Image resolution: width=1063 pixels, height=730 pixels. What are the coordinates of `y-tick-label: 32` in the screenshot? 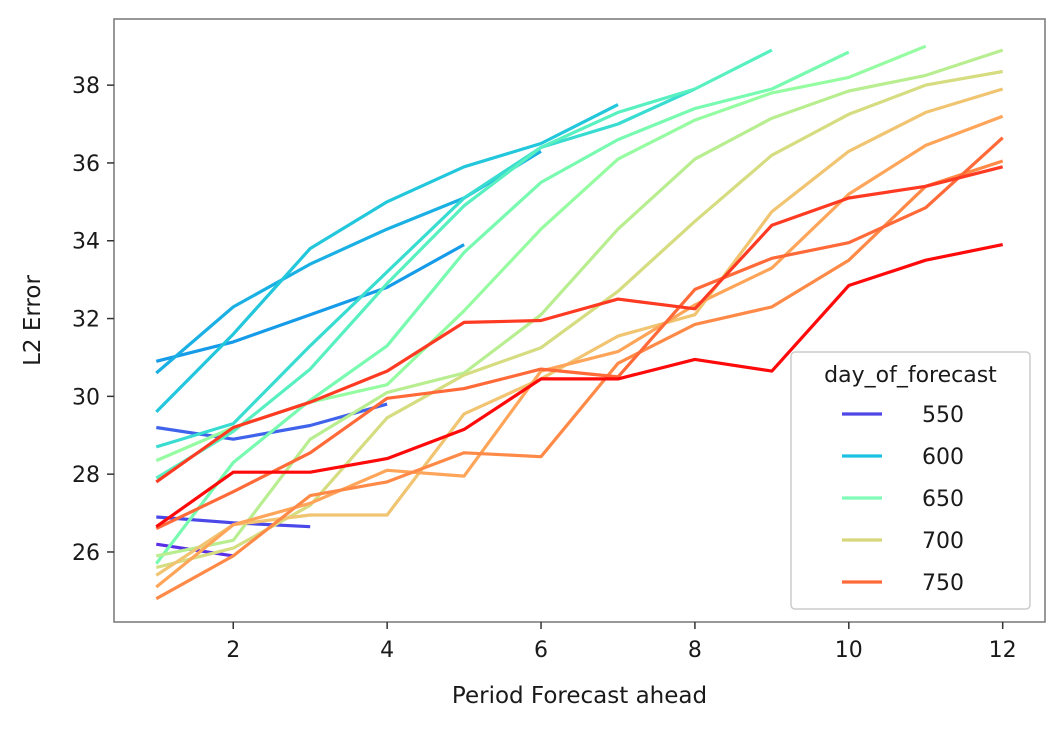 It's located at (86, 320).